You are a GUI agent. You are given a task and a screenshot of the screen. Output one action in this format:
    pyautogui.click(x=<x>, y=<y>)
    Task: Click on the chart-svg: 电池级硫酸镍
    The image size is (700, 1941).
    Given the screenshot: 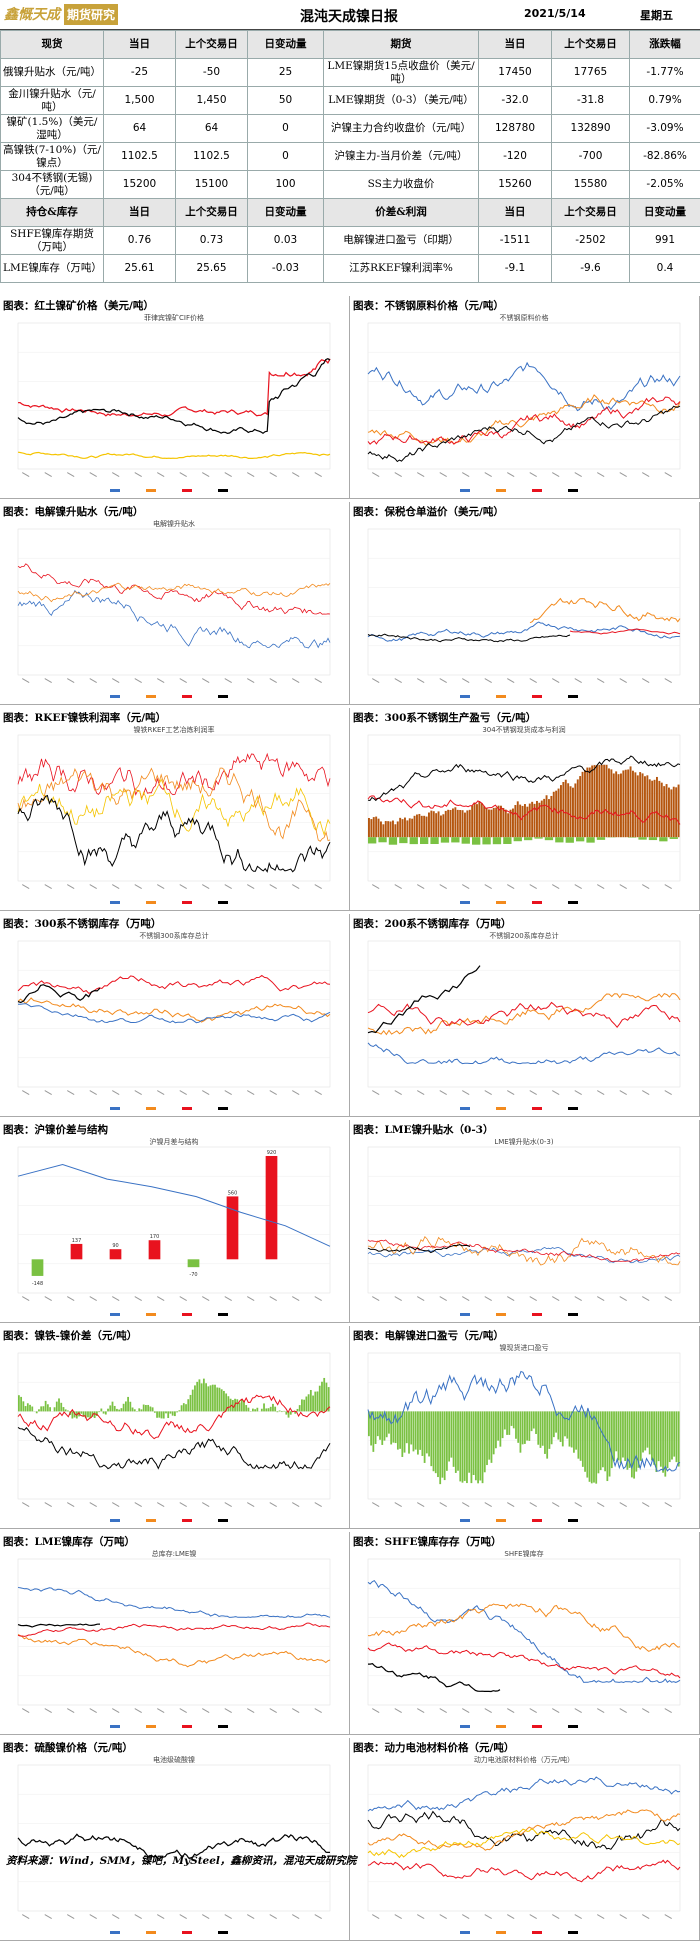 What is the action you would take?
    pyautogui.click(x=174, y=1847)
    